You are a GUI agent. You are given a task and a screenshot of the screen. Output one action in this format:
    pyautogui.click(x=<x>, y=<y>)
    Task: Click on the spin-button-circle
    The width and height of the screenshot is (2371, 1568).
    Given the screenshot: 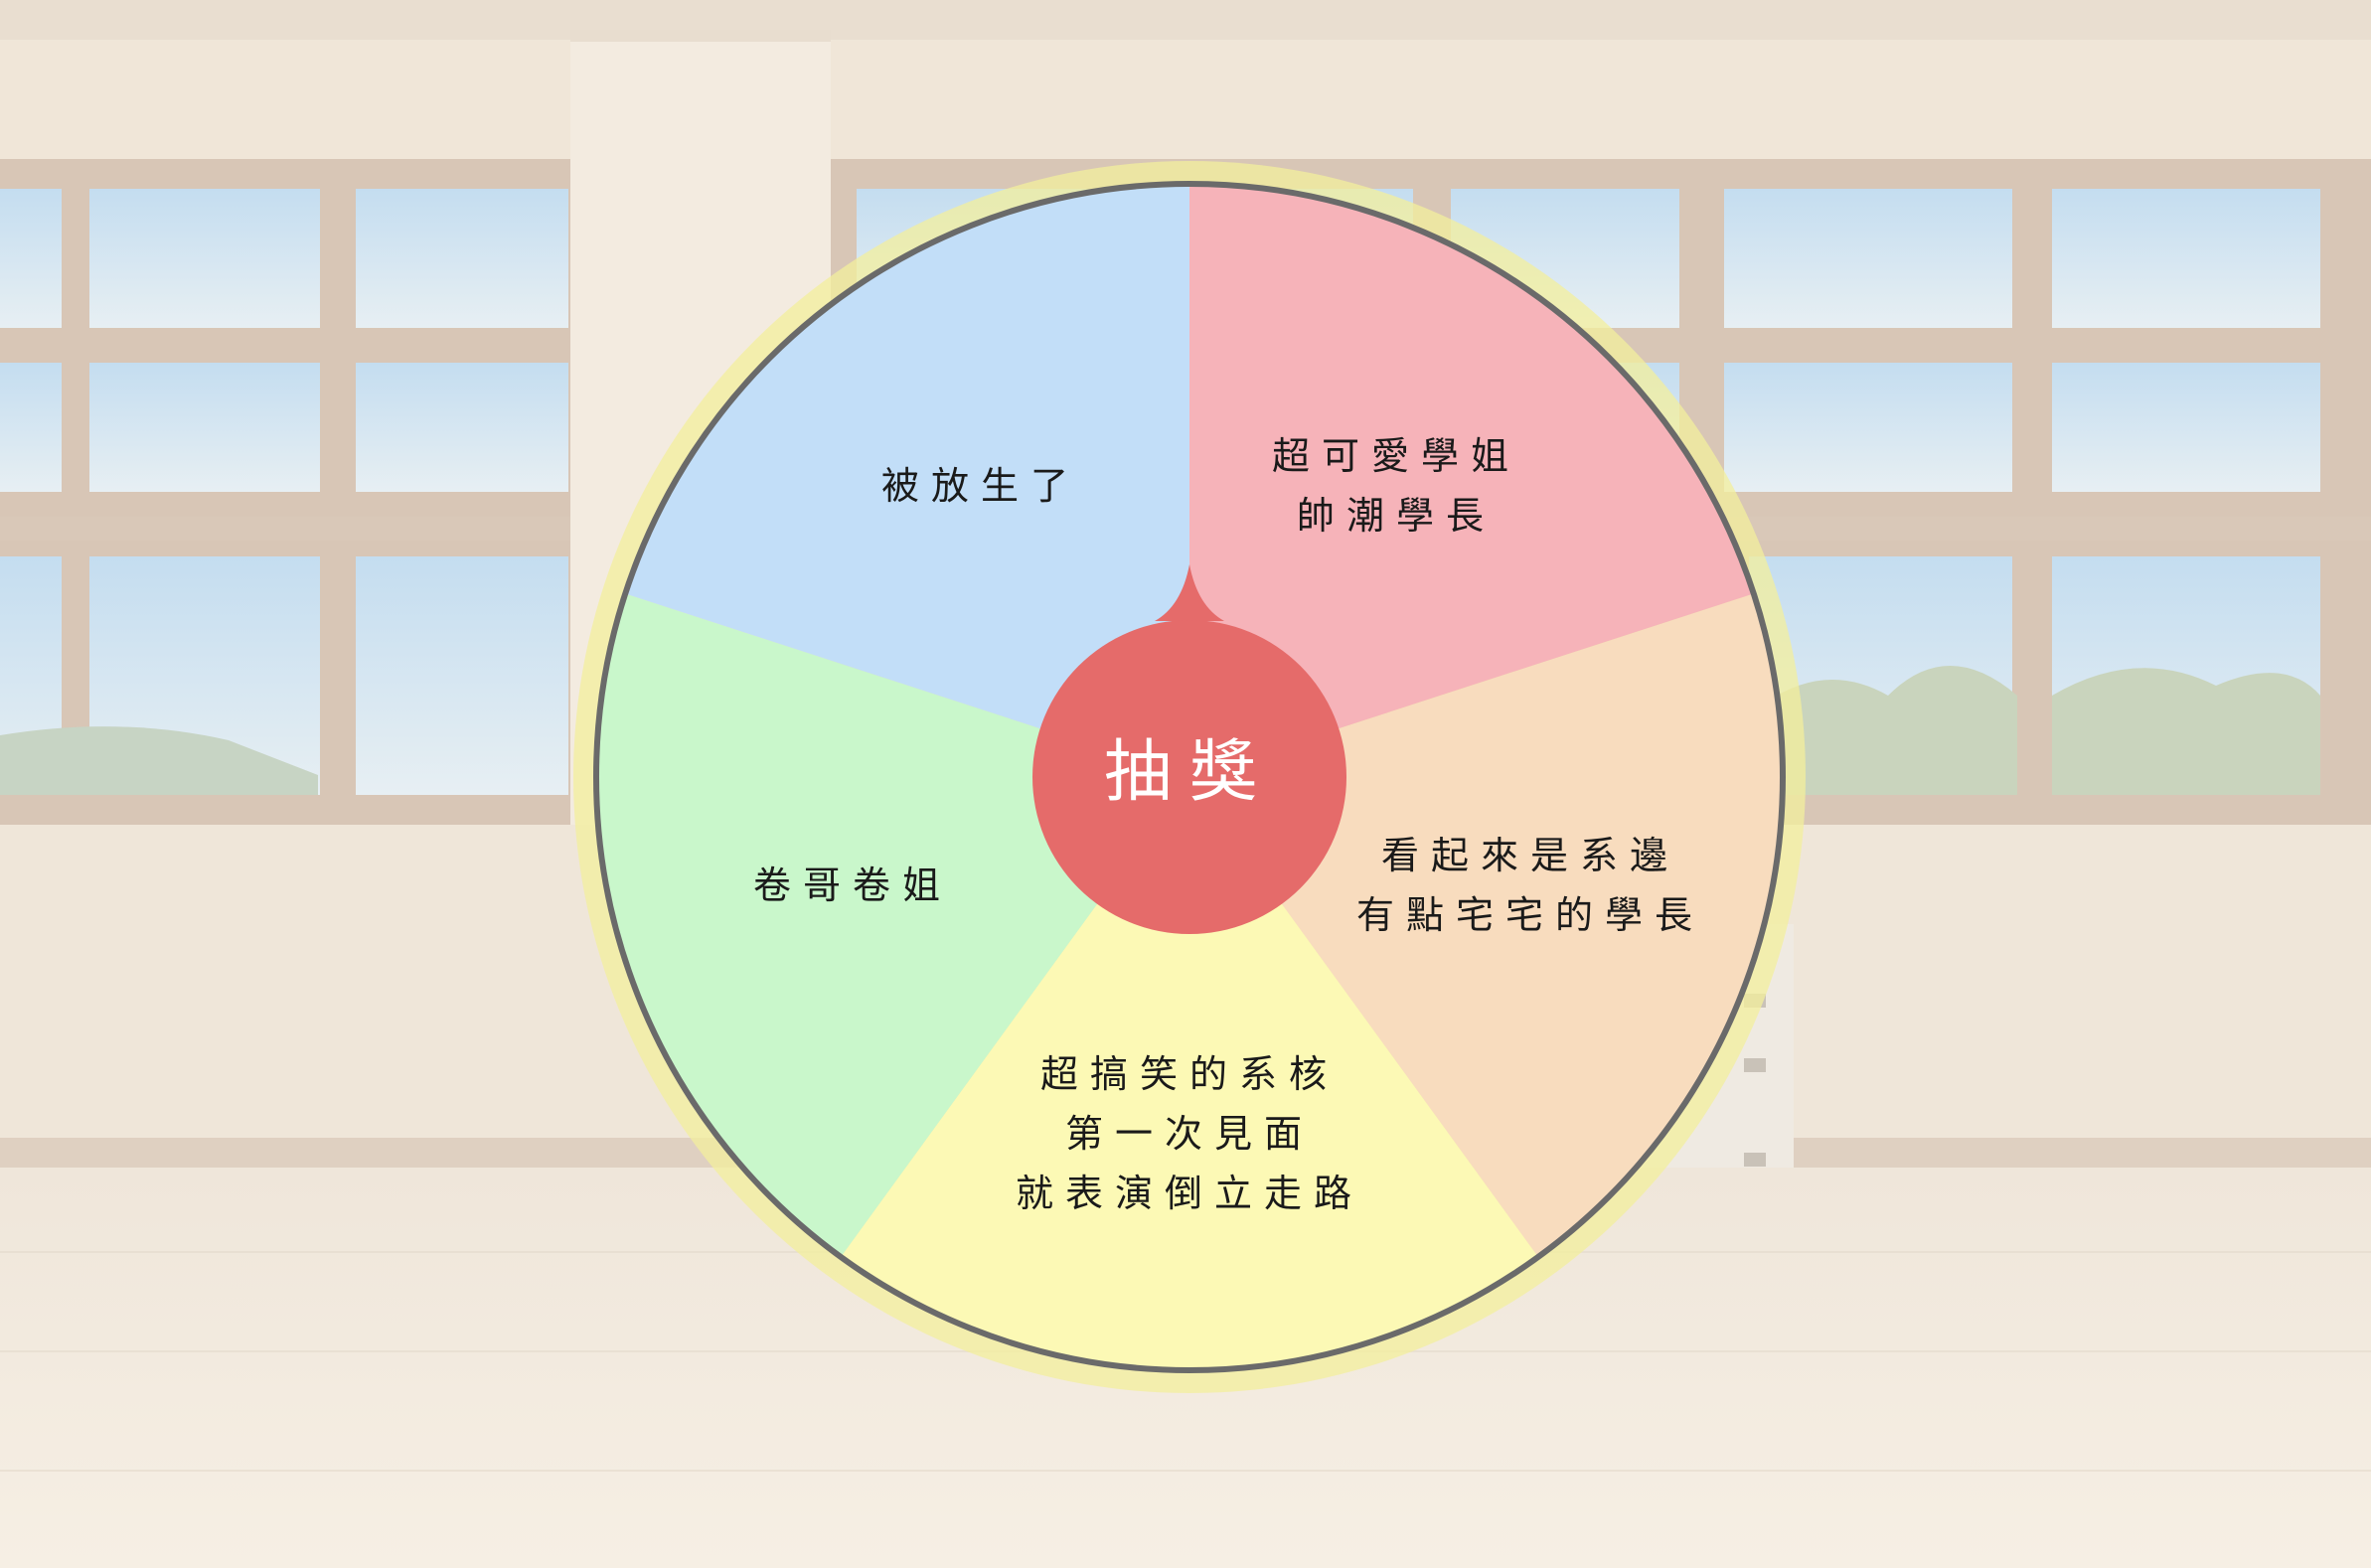 What is the action you would take?
    pyautogui.click(x=1189, y=777)
    